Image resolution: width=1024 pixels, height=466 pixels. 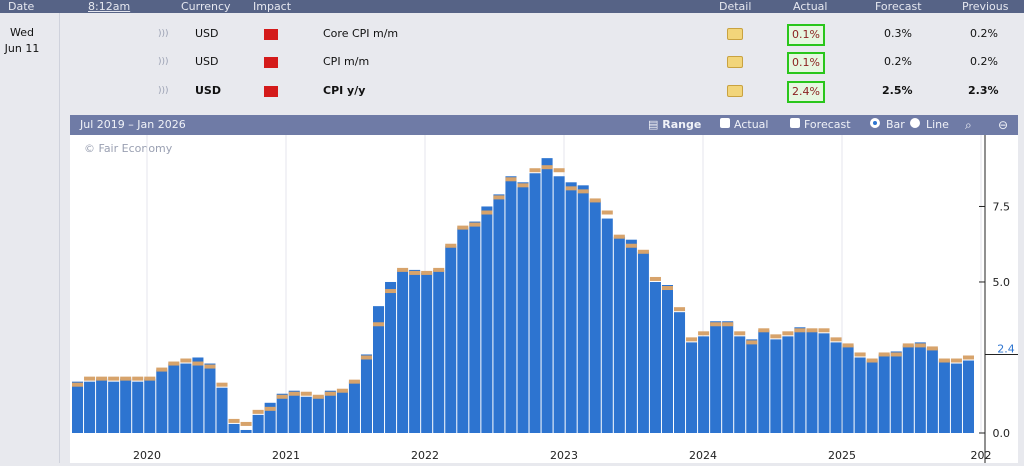 What do you see at coordinates (147, 455) in the screenshot?
I see `x-tick-label: 2020` at bounding box center [147, 455].